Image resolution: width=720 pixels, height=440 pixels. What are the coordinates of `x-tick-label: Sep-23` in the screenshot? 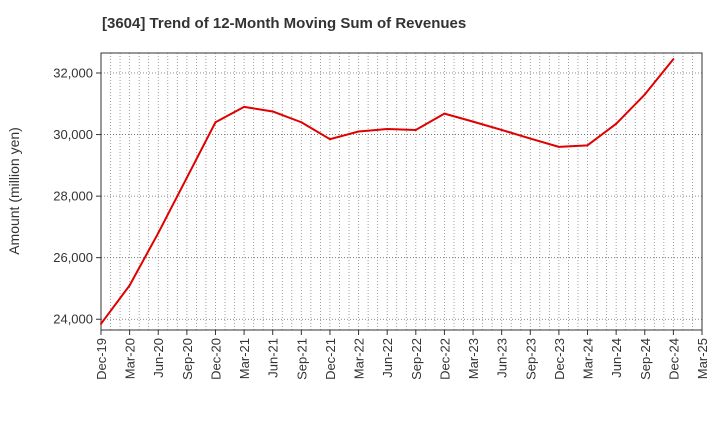 It's located at (530, 359).